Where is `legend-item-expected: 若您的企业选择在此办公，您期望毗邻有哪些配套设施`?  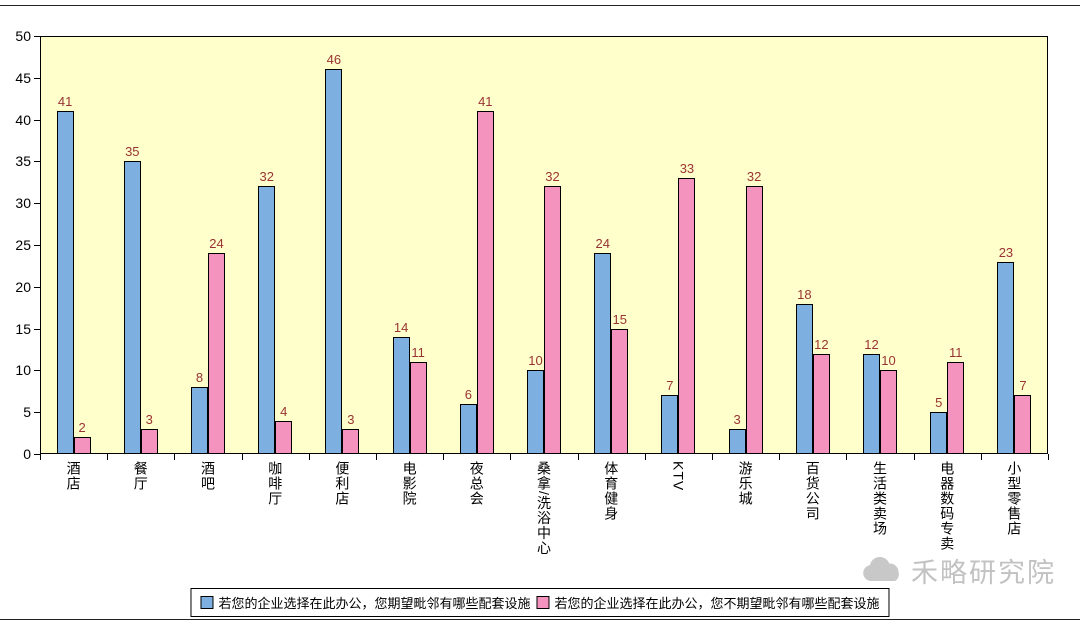
legend-item-expected: 若您的企业选择在此办公，您期望毗邻有哪些配套设施 is located at coordinates (365, 602).